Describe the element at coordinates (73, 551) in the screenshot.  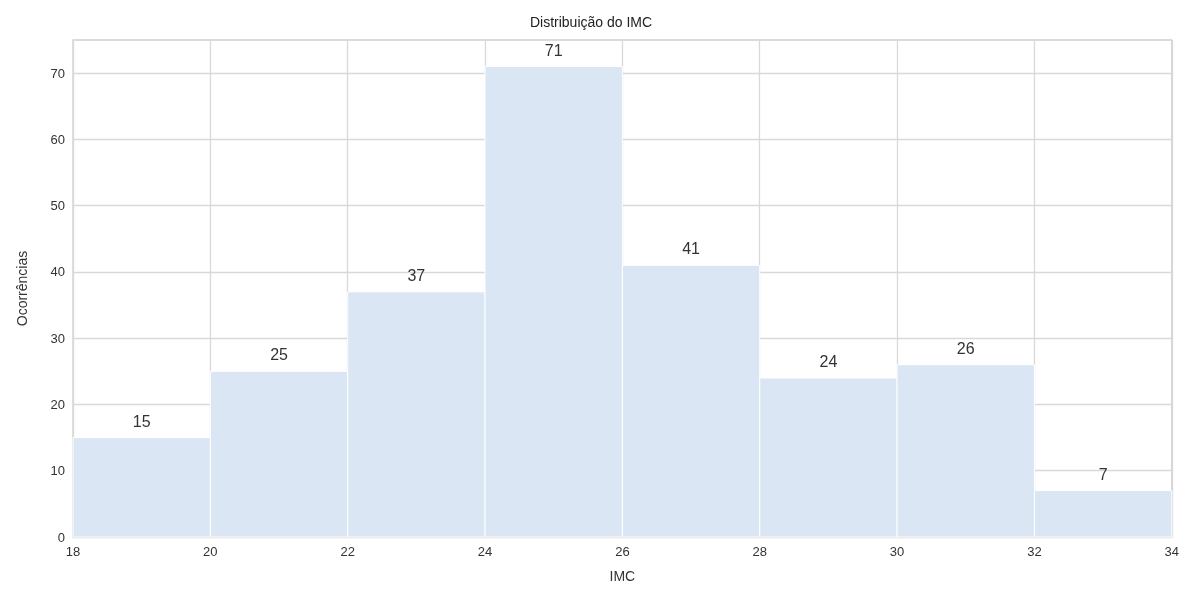
I see `x-tick-label: 18` at that location.